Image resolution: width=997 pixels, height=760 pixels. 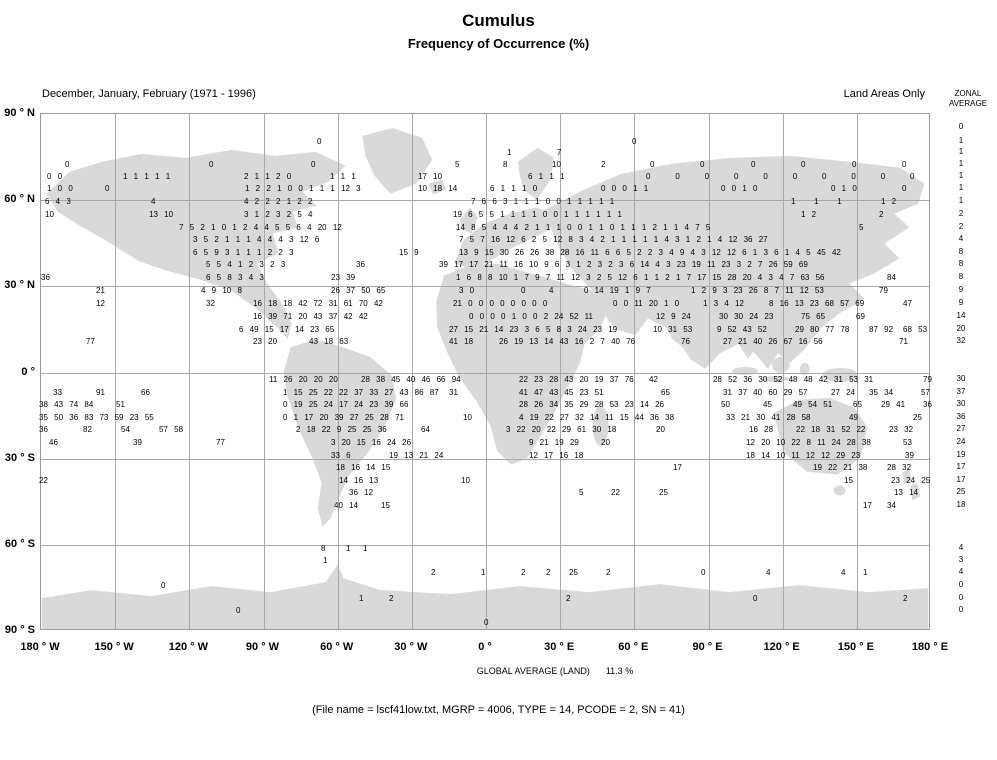 I want to click on grid-value: 8, so click(x=505, y=164).